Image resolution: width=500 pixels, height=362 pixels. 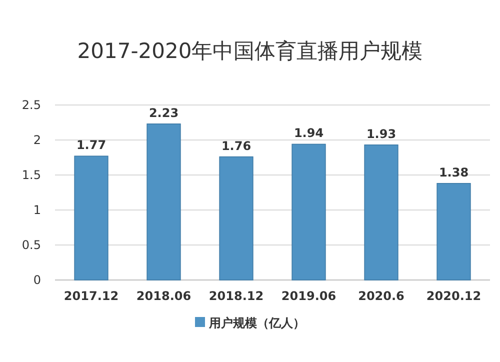 I want to click on data-label: 1.93, so click(x=381, y=133).